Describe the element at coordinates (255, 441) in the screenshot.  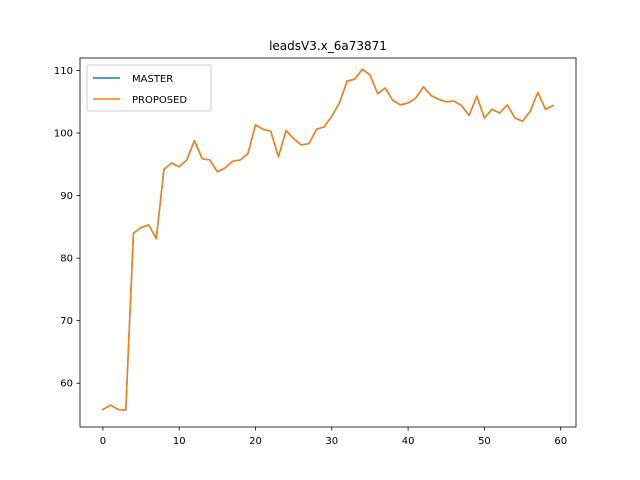
I see `x-tick-label: 20` at that location.